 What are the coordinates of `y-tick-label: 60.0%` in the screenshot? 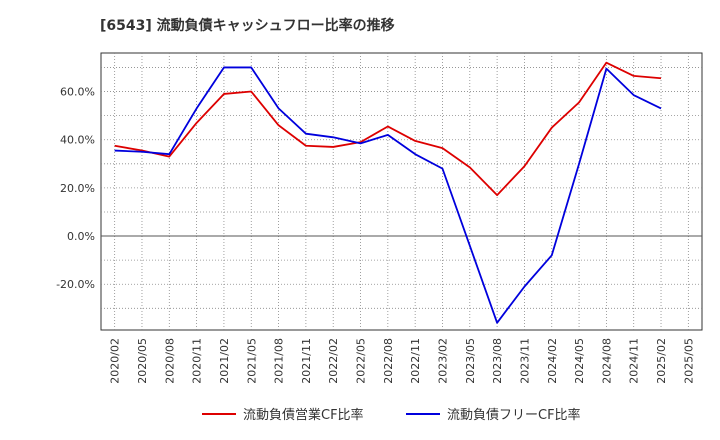 It's located at (77, 92).